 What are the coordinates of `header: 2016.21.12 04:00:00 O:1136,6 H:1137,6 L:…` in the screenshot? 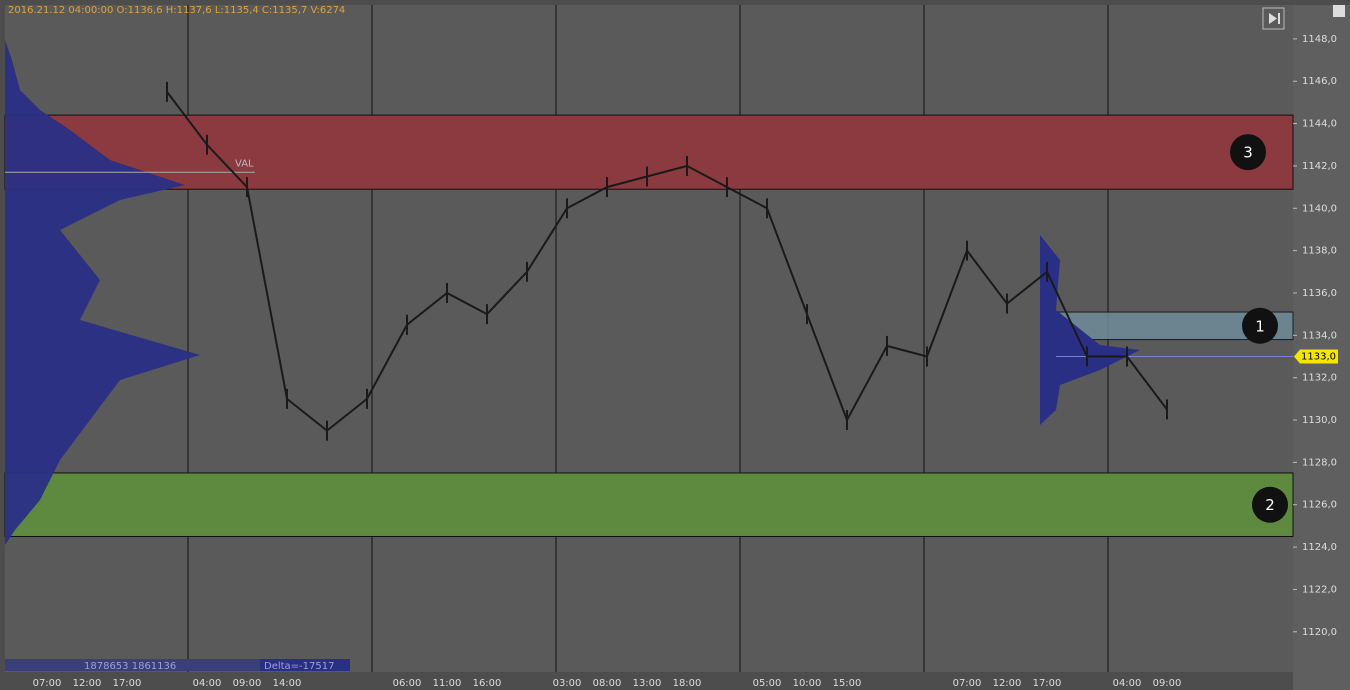 It's located at (176, 10).